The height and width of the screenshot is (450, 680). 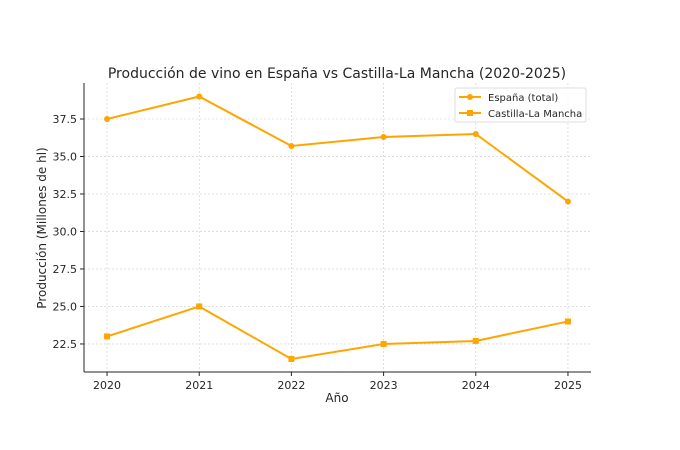 I want to click on legend: España (total) Castilla-La Mancha, so click(x=520, y=105).